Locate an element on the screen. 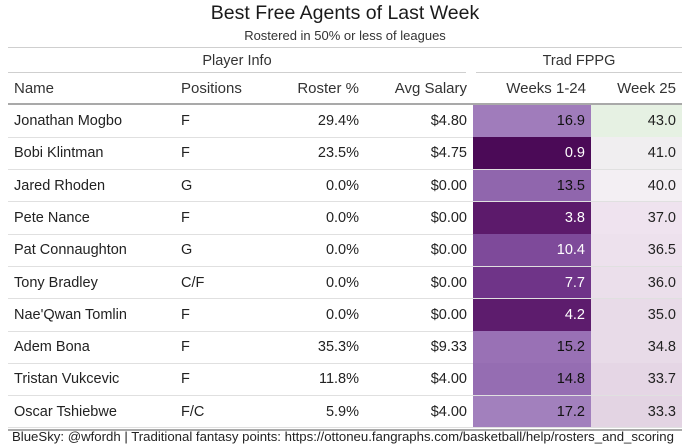  cell-name: Tony Bradley is located at coordinates (56, 282).